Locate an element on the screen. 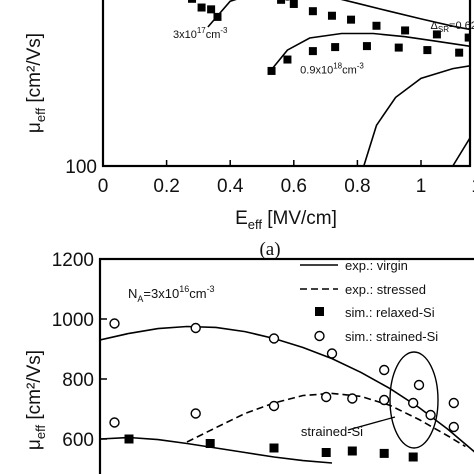  strained-si-pointer is located at coordinates (371, 423).